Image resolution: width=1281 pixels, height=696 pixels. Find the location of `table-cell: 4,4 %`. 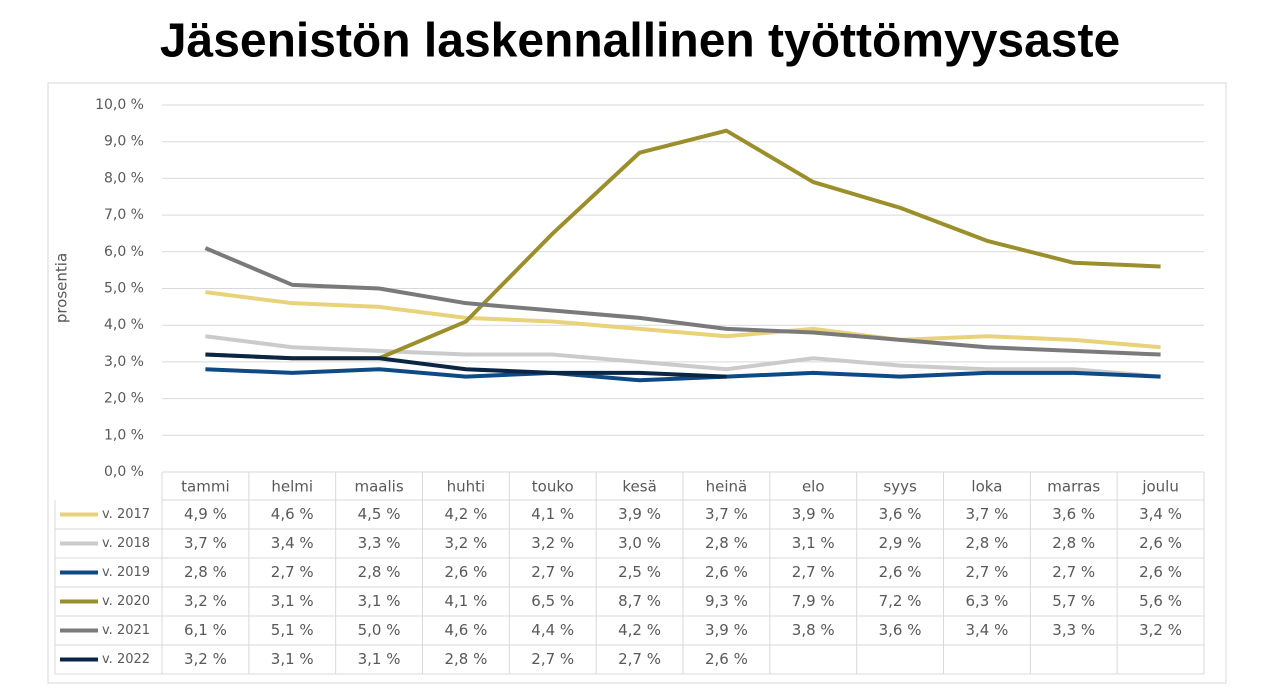

table-cell: 4,4 % is located at coordinates (552, 630).